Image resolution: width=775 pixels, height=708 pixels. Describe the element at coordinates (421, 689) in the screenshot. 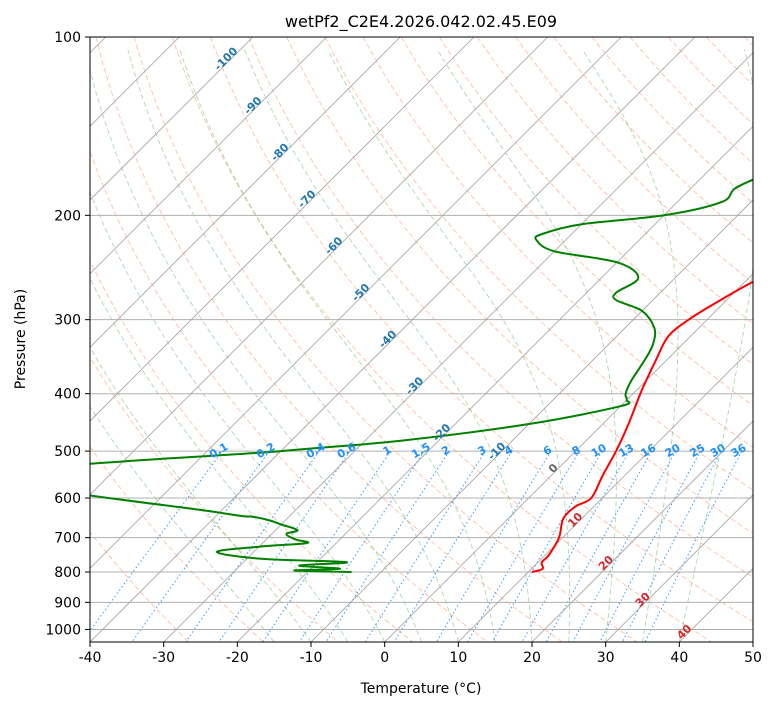

I see `x-axis-label: Temperature (°C)` at that location.